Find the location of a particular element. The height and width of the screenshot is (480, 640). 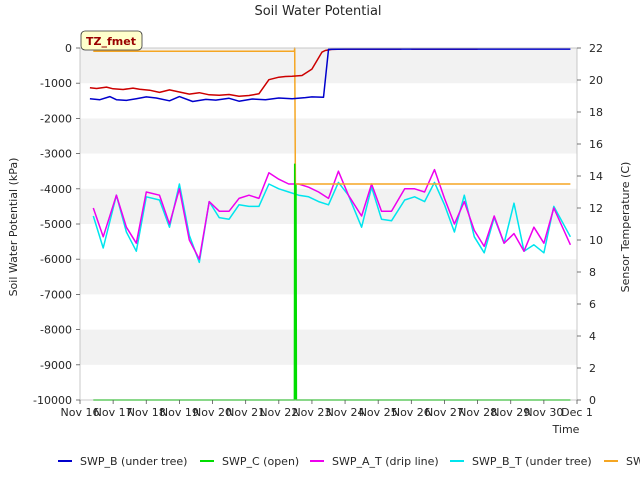

y2-tick-label: 18 is located at coordinates (596, 112).